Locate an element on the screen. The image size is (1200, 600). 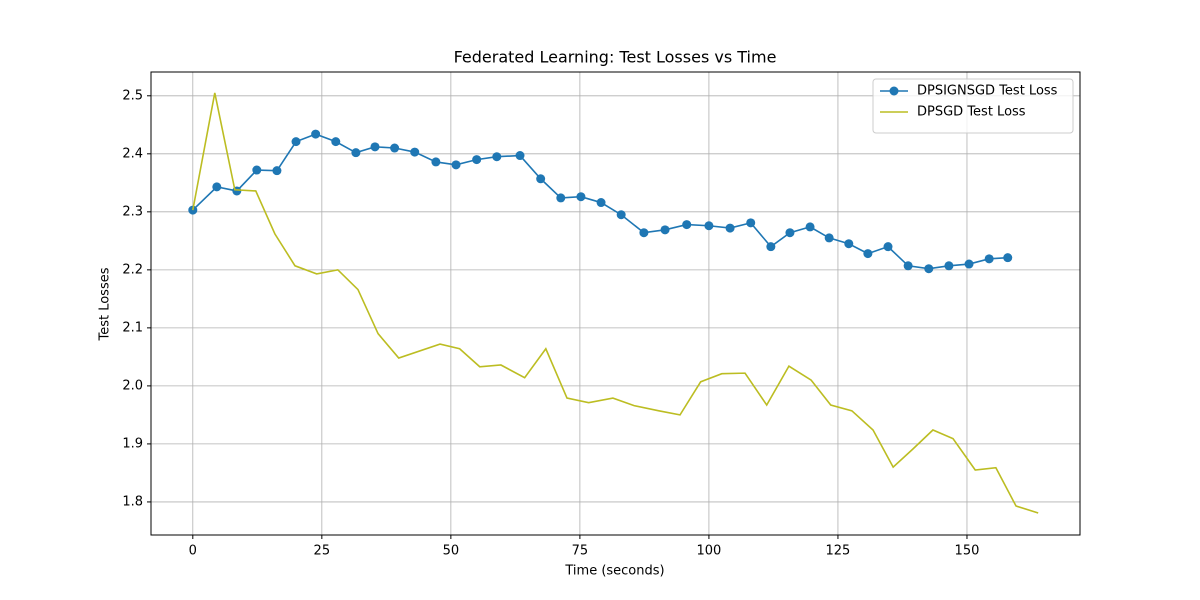
y-tick-label: 1.8 is located at coordinates (132, 501).